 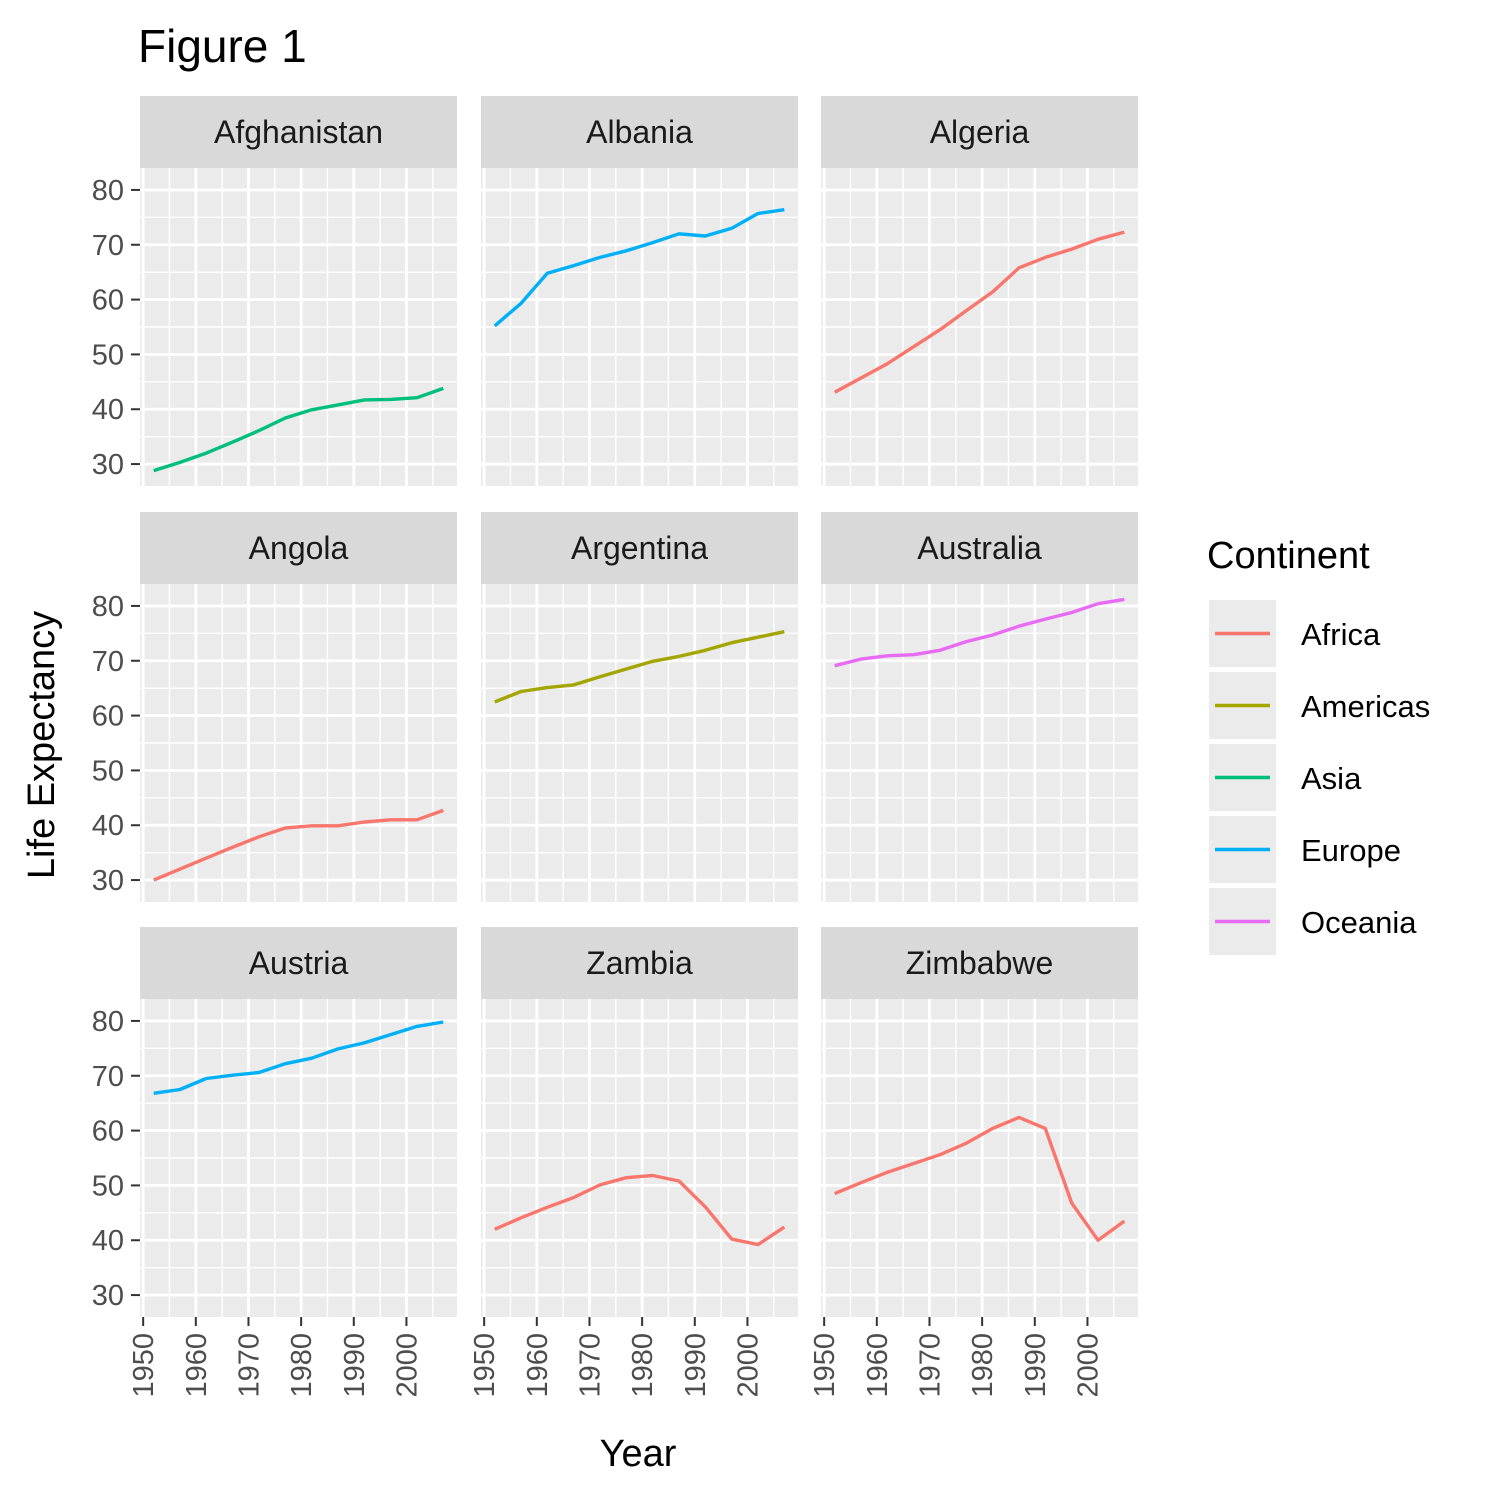 I want to click on facet-panel: Albania, so click(x=639, y=291).